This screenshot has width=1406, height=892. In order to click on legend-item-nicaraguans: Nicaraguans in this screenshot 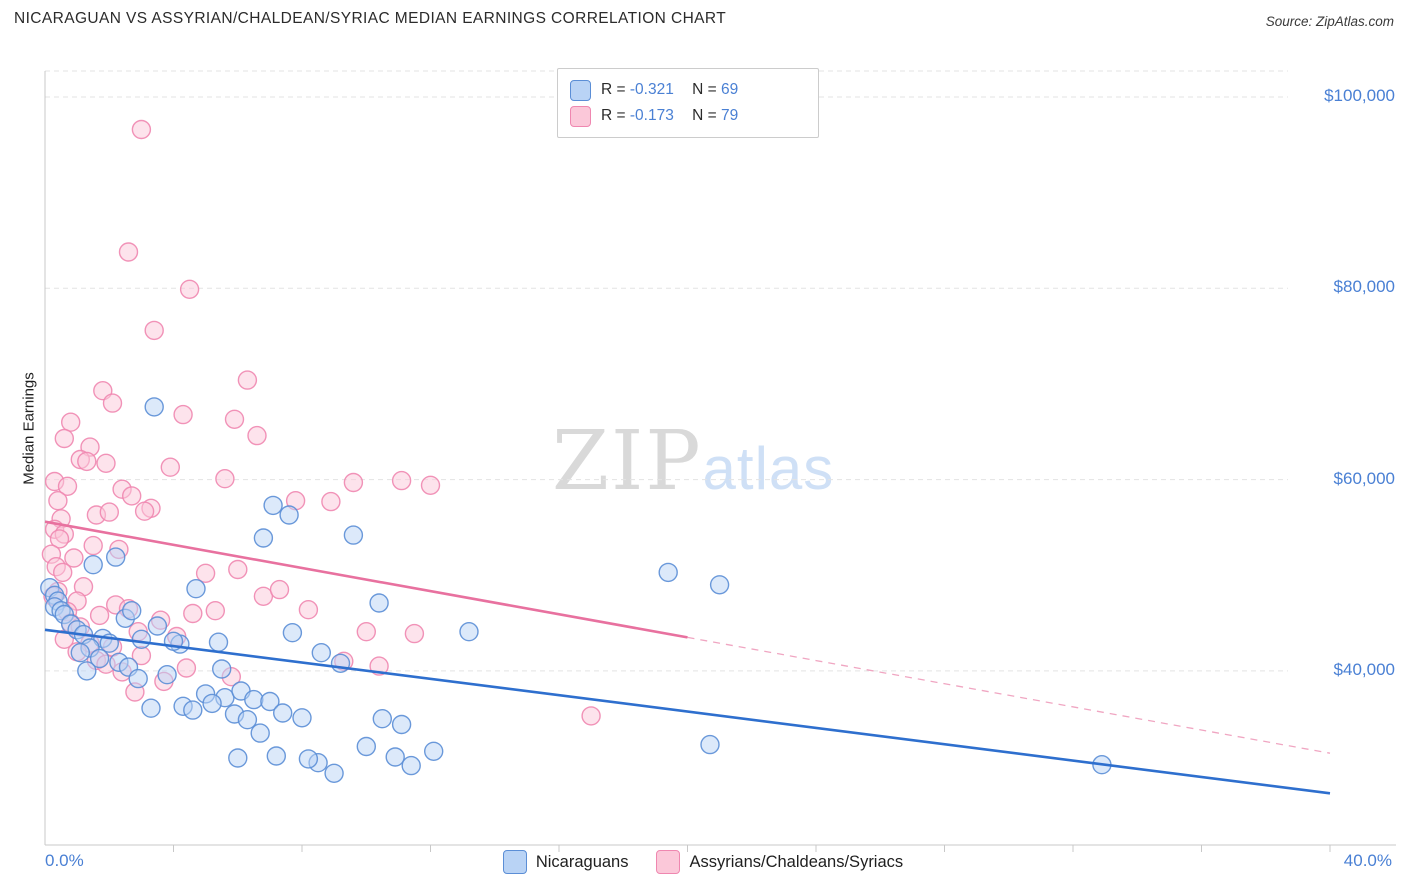, I will do `click(565, 862)`.